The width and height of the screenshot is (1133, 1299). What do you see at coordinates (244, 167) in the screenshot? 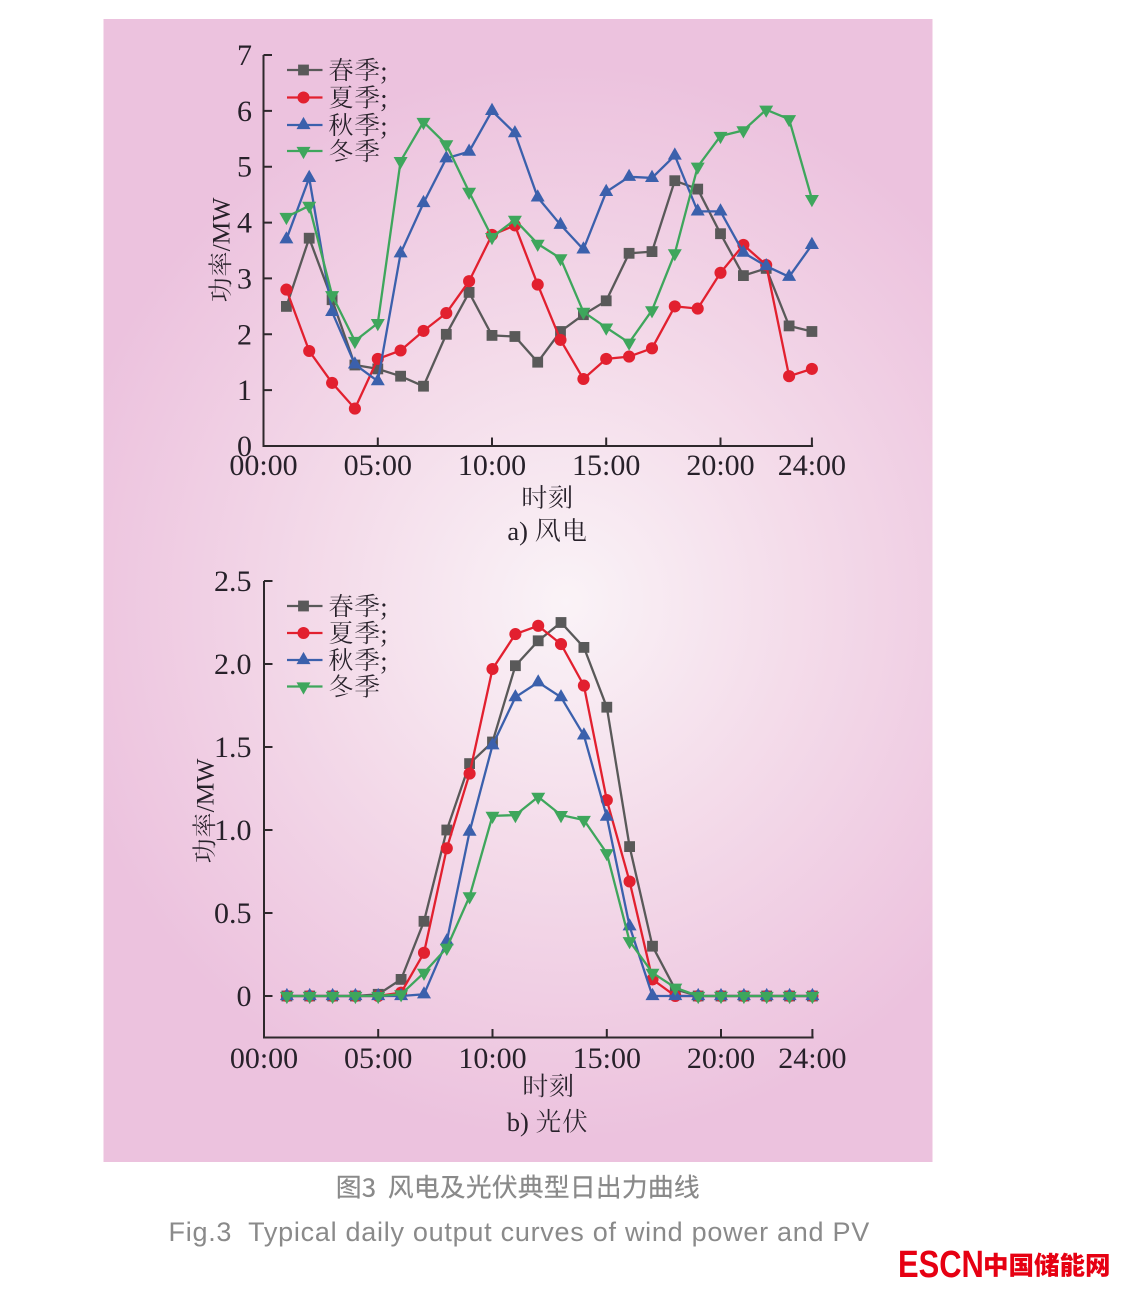
I see `svg-text: 5` at bounding box center [244, 167].